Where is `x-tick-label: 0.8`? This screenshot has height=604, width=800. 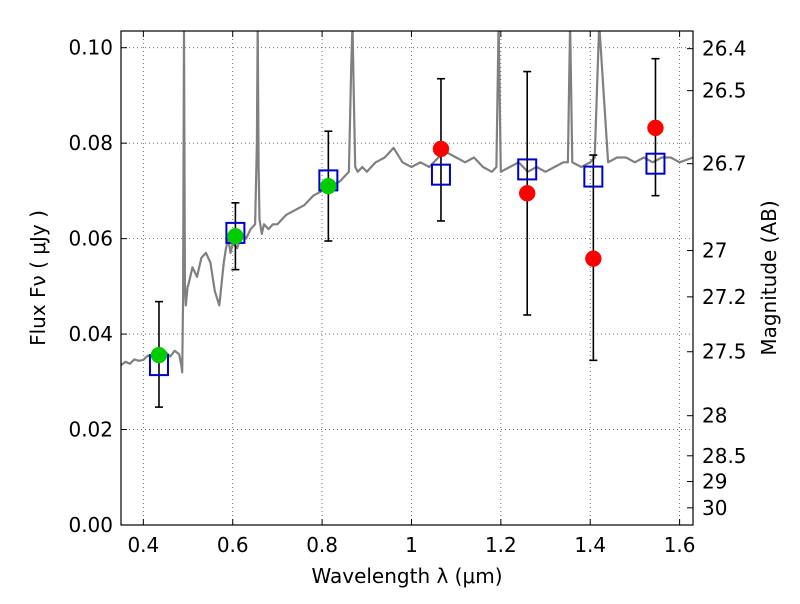 x-tick-label: 0.8 is located at coordinates (322, 545).